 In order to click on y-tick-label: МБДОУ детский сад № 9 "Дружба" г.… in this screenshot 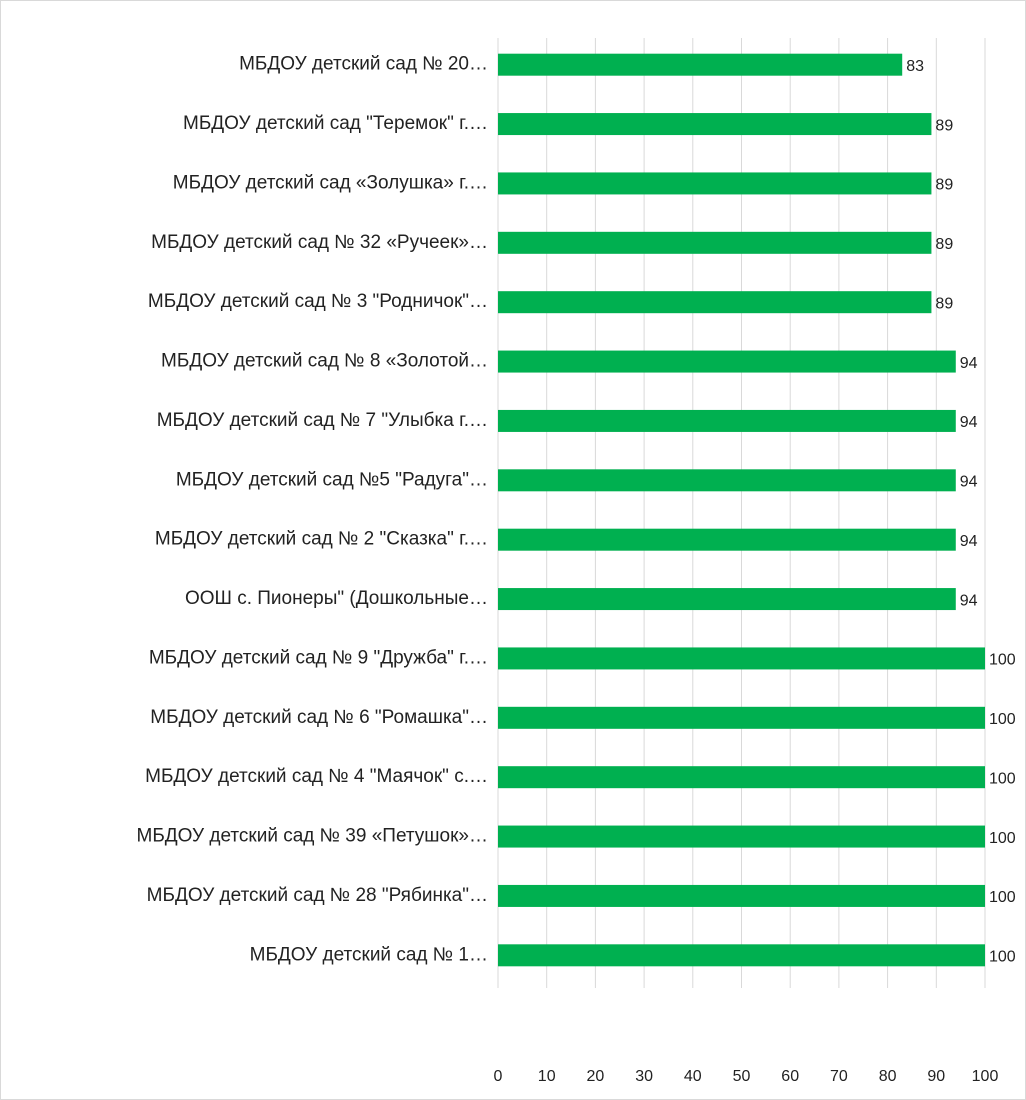, I will do `click(318, 657)`.